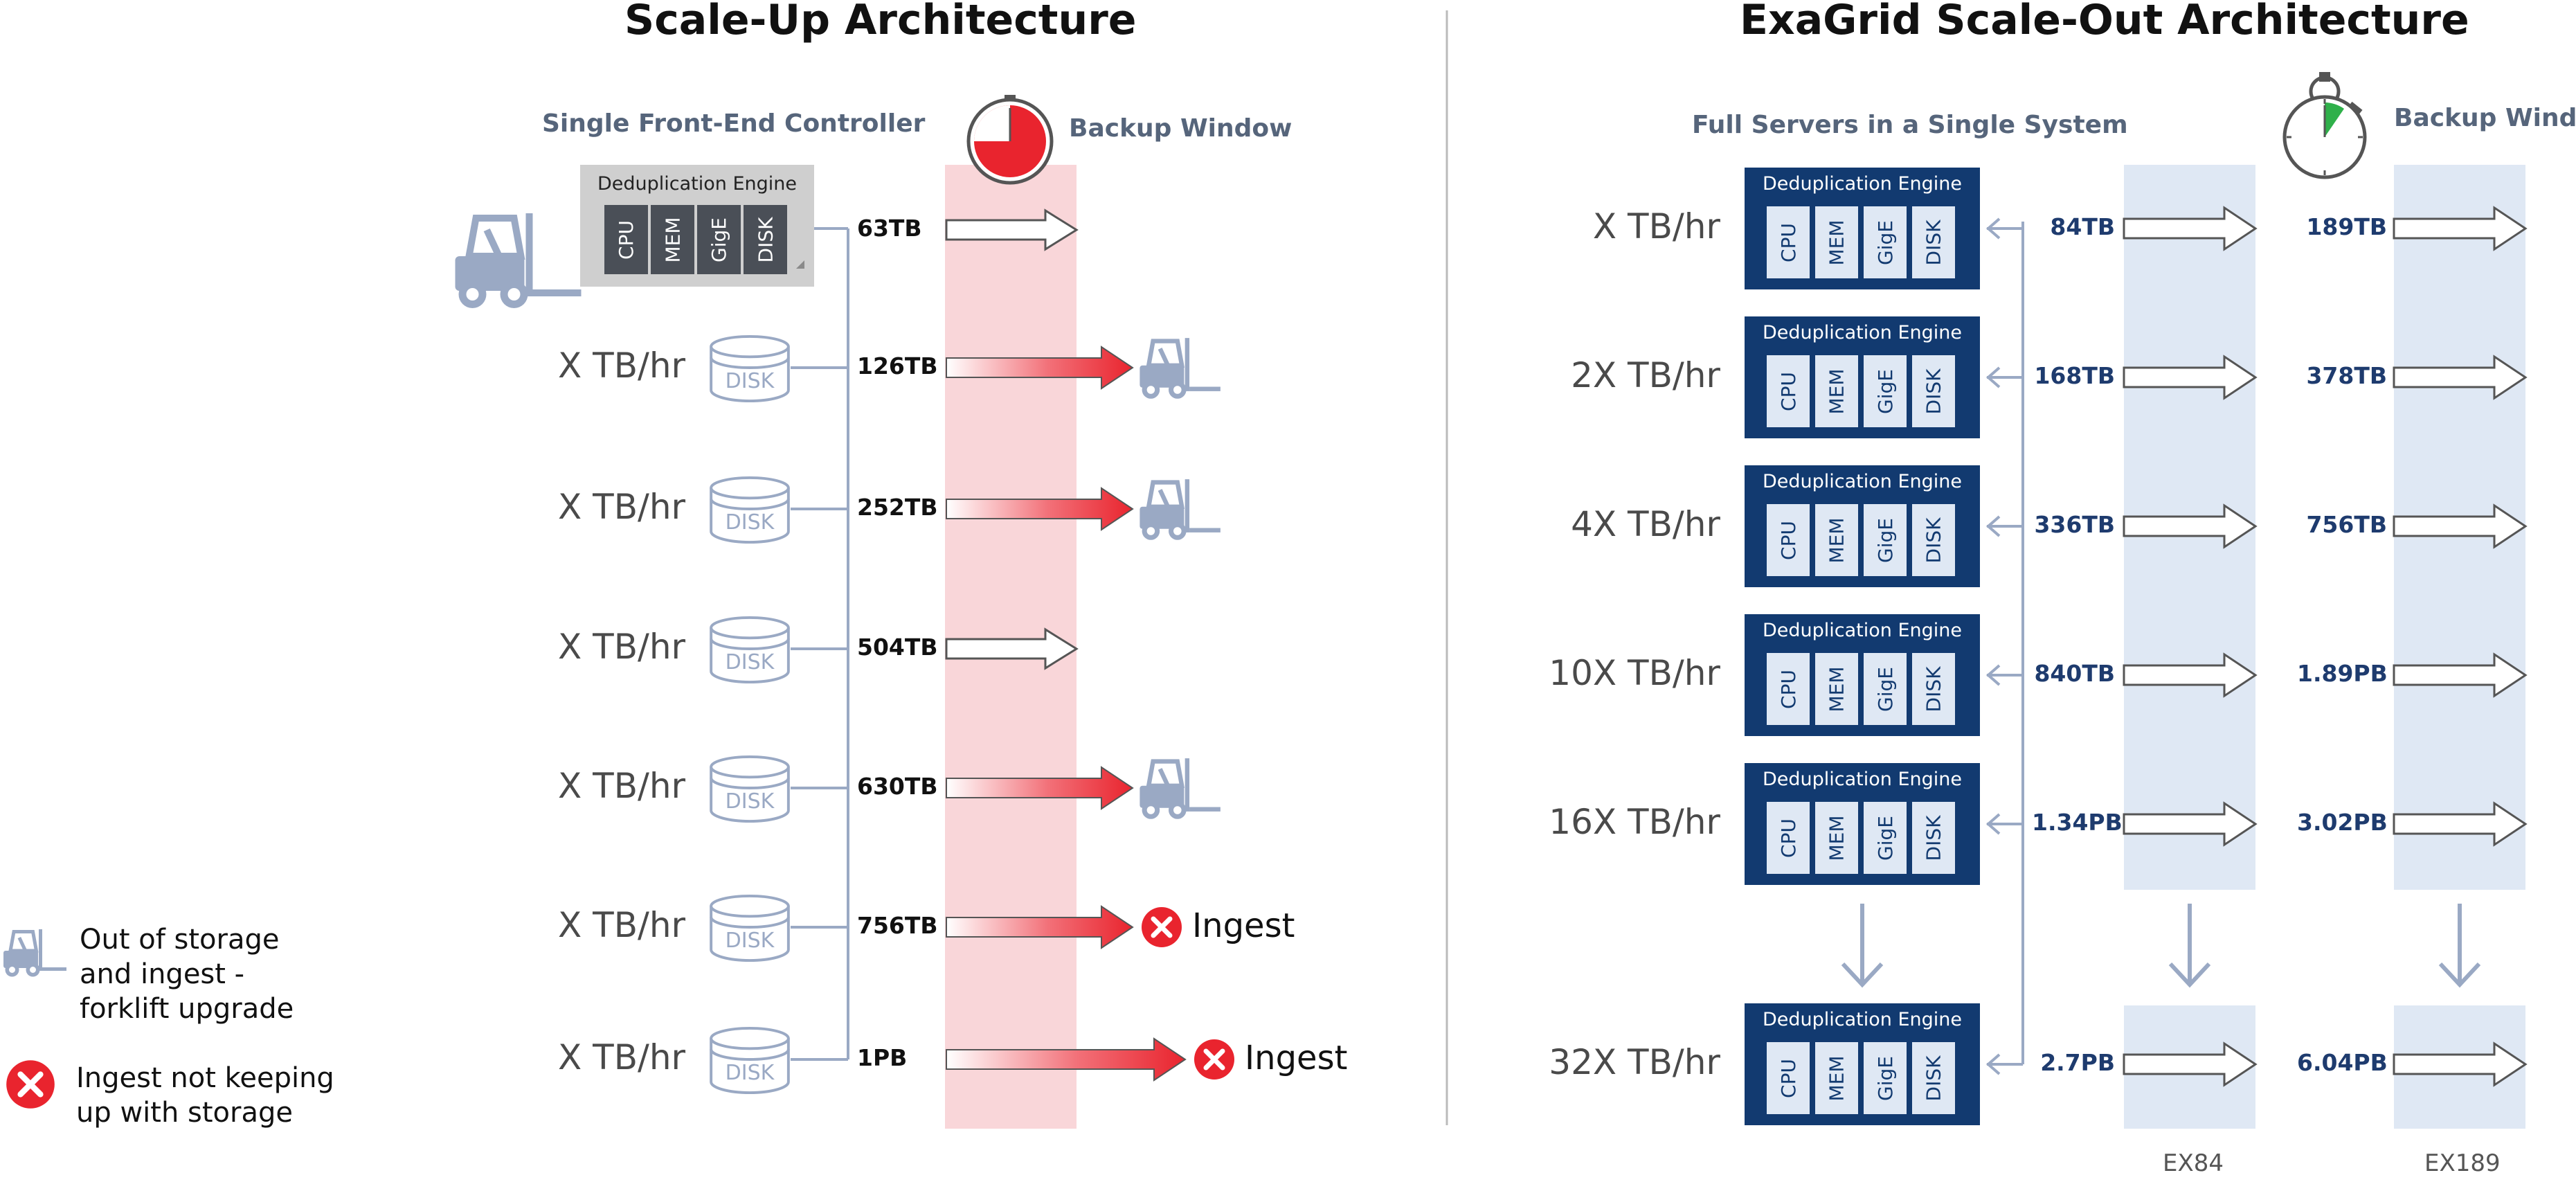  What do you see at coordinates (1910, 125) in the screenshot?
I see `servers-label: Full Servers in a Single System` at bounding box center [1910, 125].